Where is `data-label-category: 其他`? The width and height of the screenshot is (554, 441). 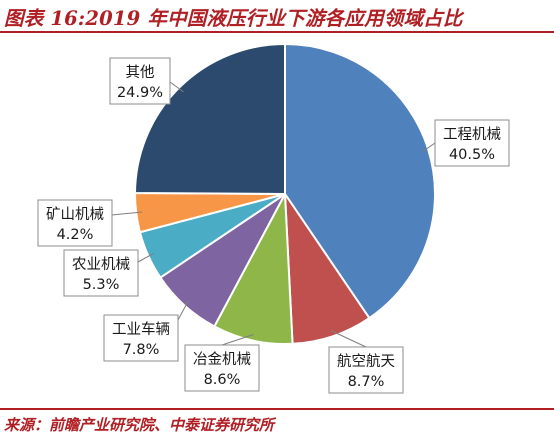 data-label-category: 其他 is located at coordinates (140, 72).